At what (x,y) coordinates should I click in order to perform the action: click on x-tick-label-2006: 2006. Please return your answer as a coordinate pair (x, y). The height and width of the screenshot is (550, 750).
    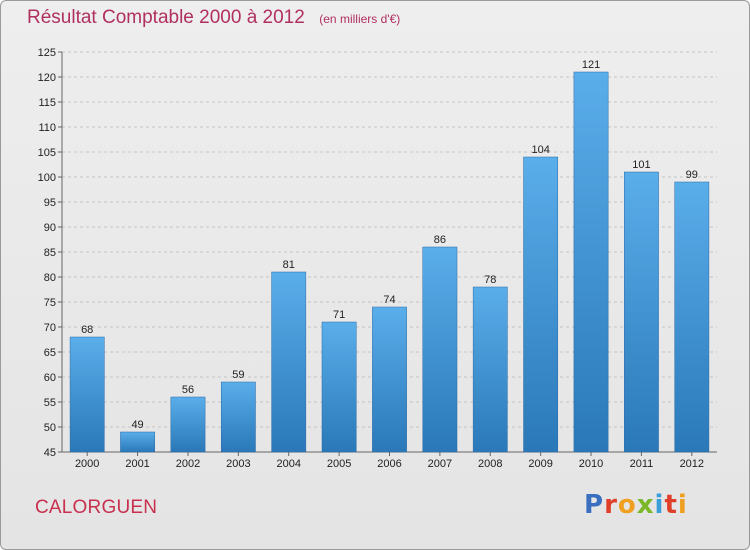
    Looking at the image, I should click on (389, 464).